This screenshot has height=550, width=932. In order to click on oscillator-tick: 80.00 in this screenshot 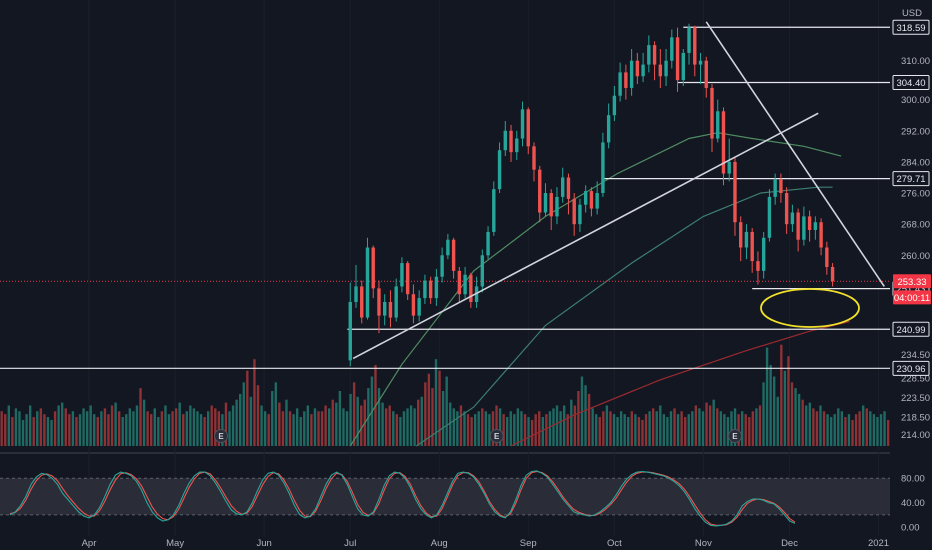, I will do `click(913, 479)`.